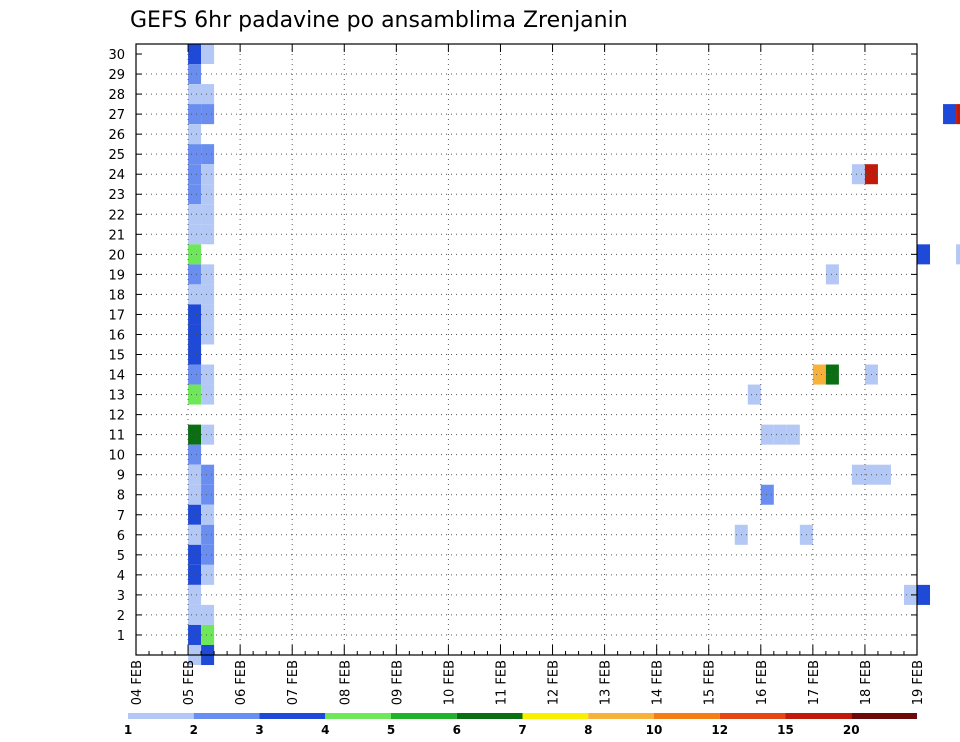  Describe the element at coordinates (116, 255) in the screenshot. I see `y-tick-label: 20` at that location.